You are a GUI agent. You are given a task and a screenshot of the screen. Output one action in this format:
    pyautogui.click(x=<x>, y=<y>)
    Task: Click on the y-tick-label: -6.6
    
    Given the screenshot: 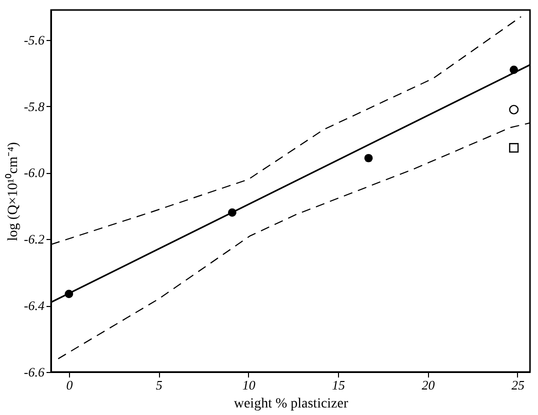 What is the action you would take?
    pyautogui.click(x=34, y=372)
    